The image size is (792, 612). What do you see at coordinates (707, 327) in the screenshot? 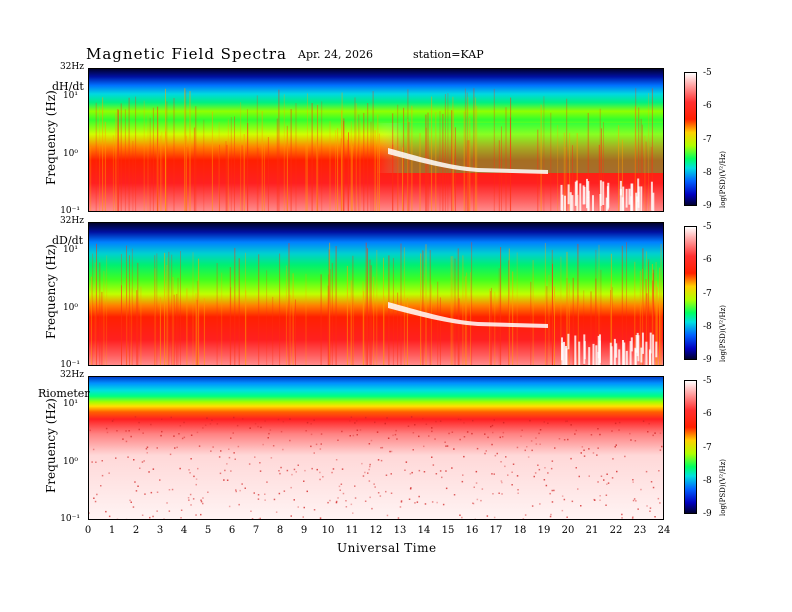
I see `cb-tick-dddt-3: -8` at bounding box center [707, 327].